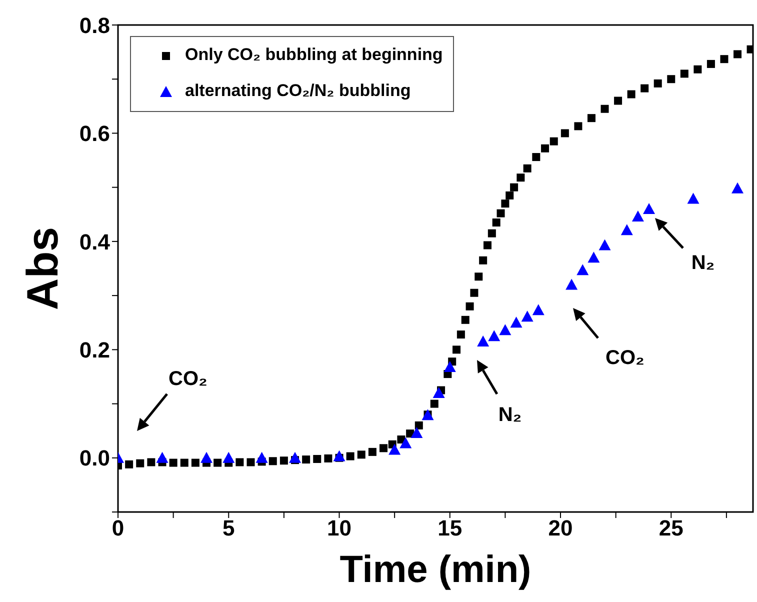  What do you see at coordinates (94, 133) in the screenshot?
I see `y-tick-label: 0.6` at bounding box center [94, 133].